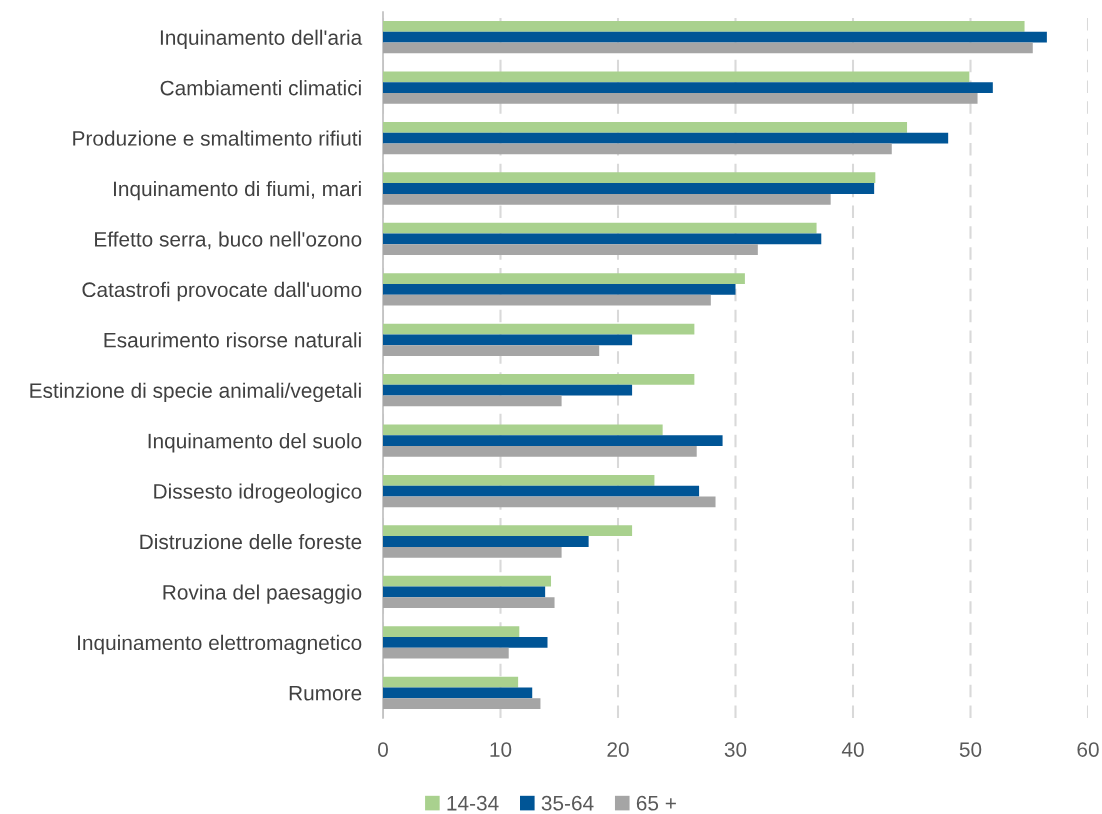  What do you see at coordinates (220, 644) in the screenshot?
I see `y-tick-label: Inquinamento elettromagnetico` at bounding box center [220, 644].